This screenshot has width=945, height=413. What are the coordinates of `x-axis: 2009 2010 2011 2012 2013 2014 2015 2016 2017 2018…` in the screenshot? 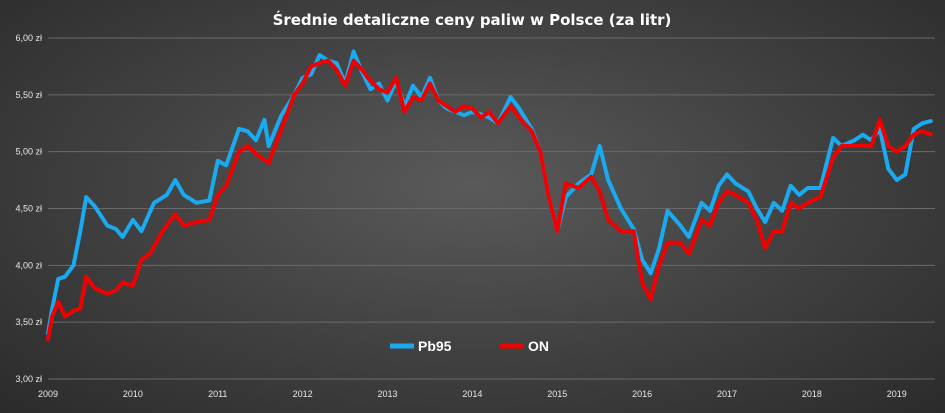 It's located at (472, 394).